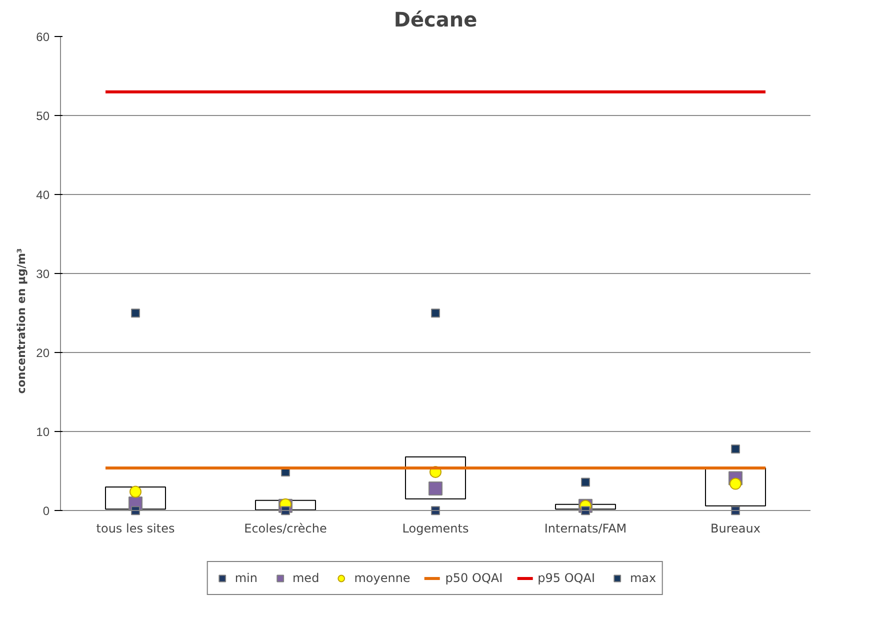  What do you see at coordinates (435, 529) in the screenshot?
I see `x-tick-label: Logements` at bounding box center [435, 529].